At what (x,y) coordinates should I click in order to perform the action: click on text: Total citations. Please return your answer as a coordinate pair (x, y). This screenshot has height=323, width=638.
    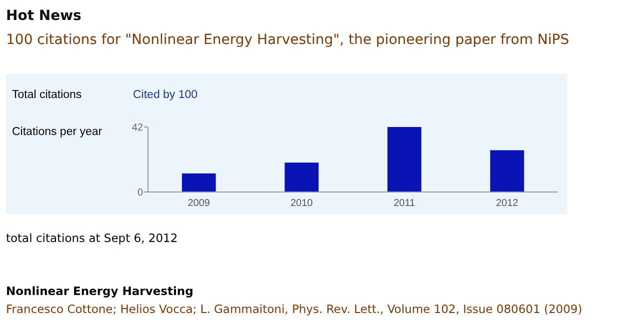
    Looking at the image, I should click on (47, 95).